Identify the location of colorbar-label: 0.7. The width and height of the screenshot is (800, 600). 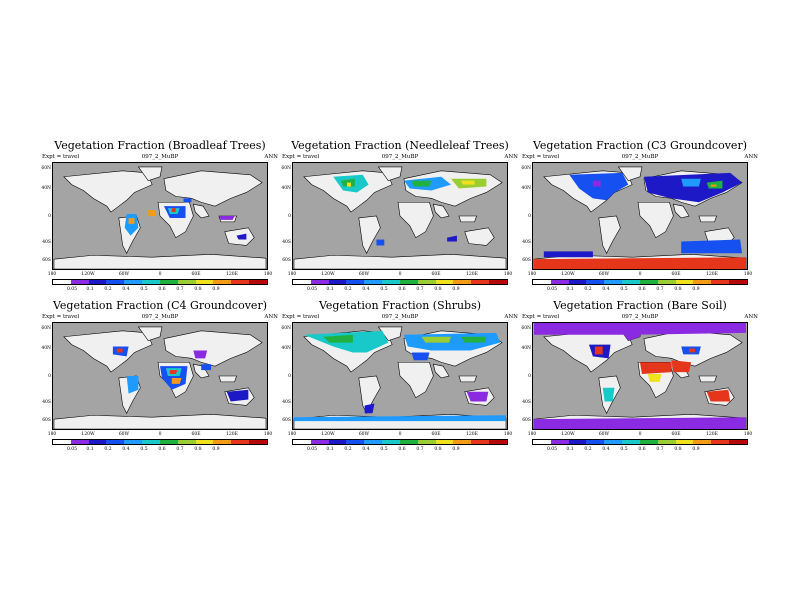
(420, 449).